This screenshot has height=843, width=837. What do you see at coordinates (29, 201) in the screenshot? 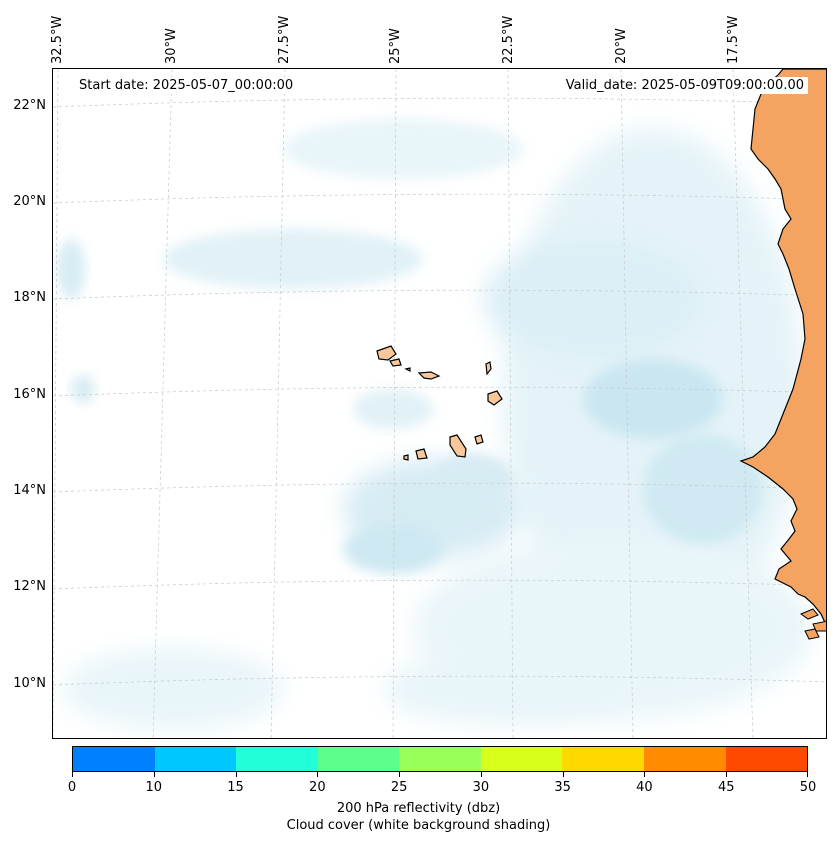
I see `latitude-label: 20°N` at bounding box center [29, 201].